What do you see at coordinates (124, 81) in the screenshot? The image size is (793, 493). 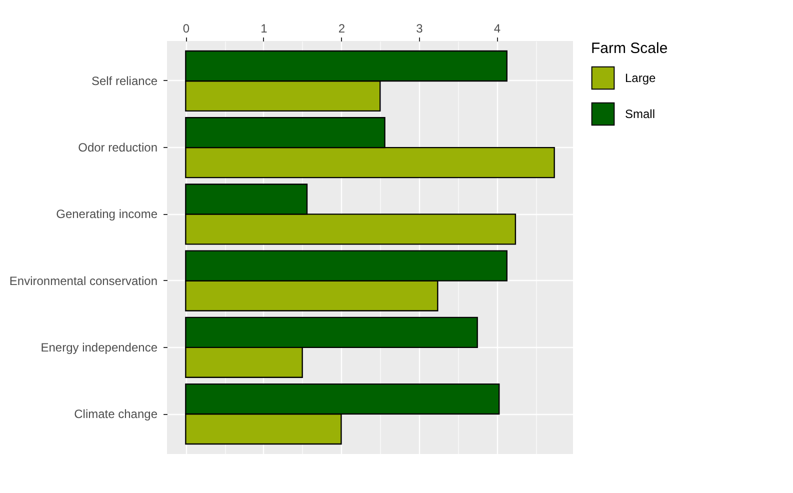 I see `y-tick-label: Self reliance` at bounding box center [124, 81].